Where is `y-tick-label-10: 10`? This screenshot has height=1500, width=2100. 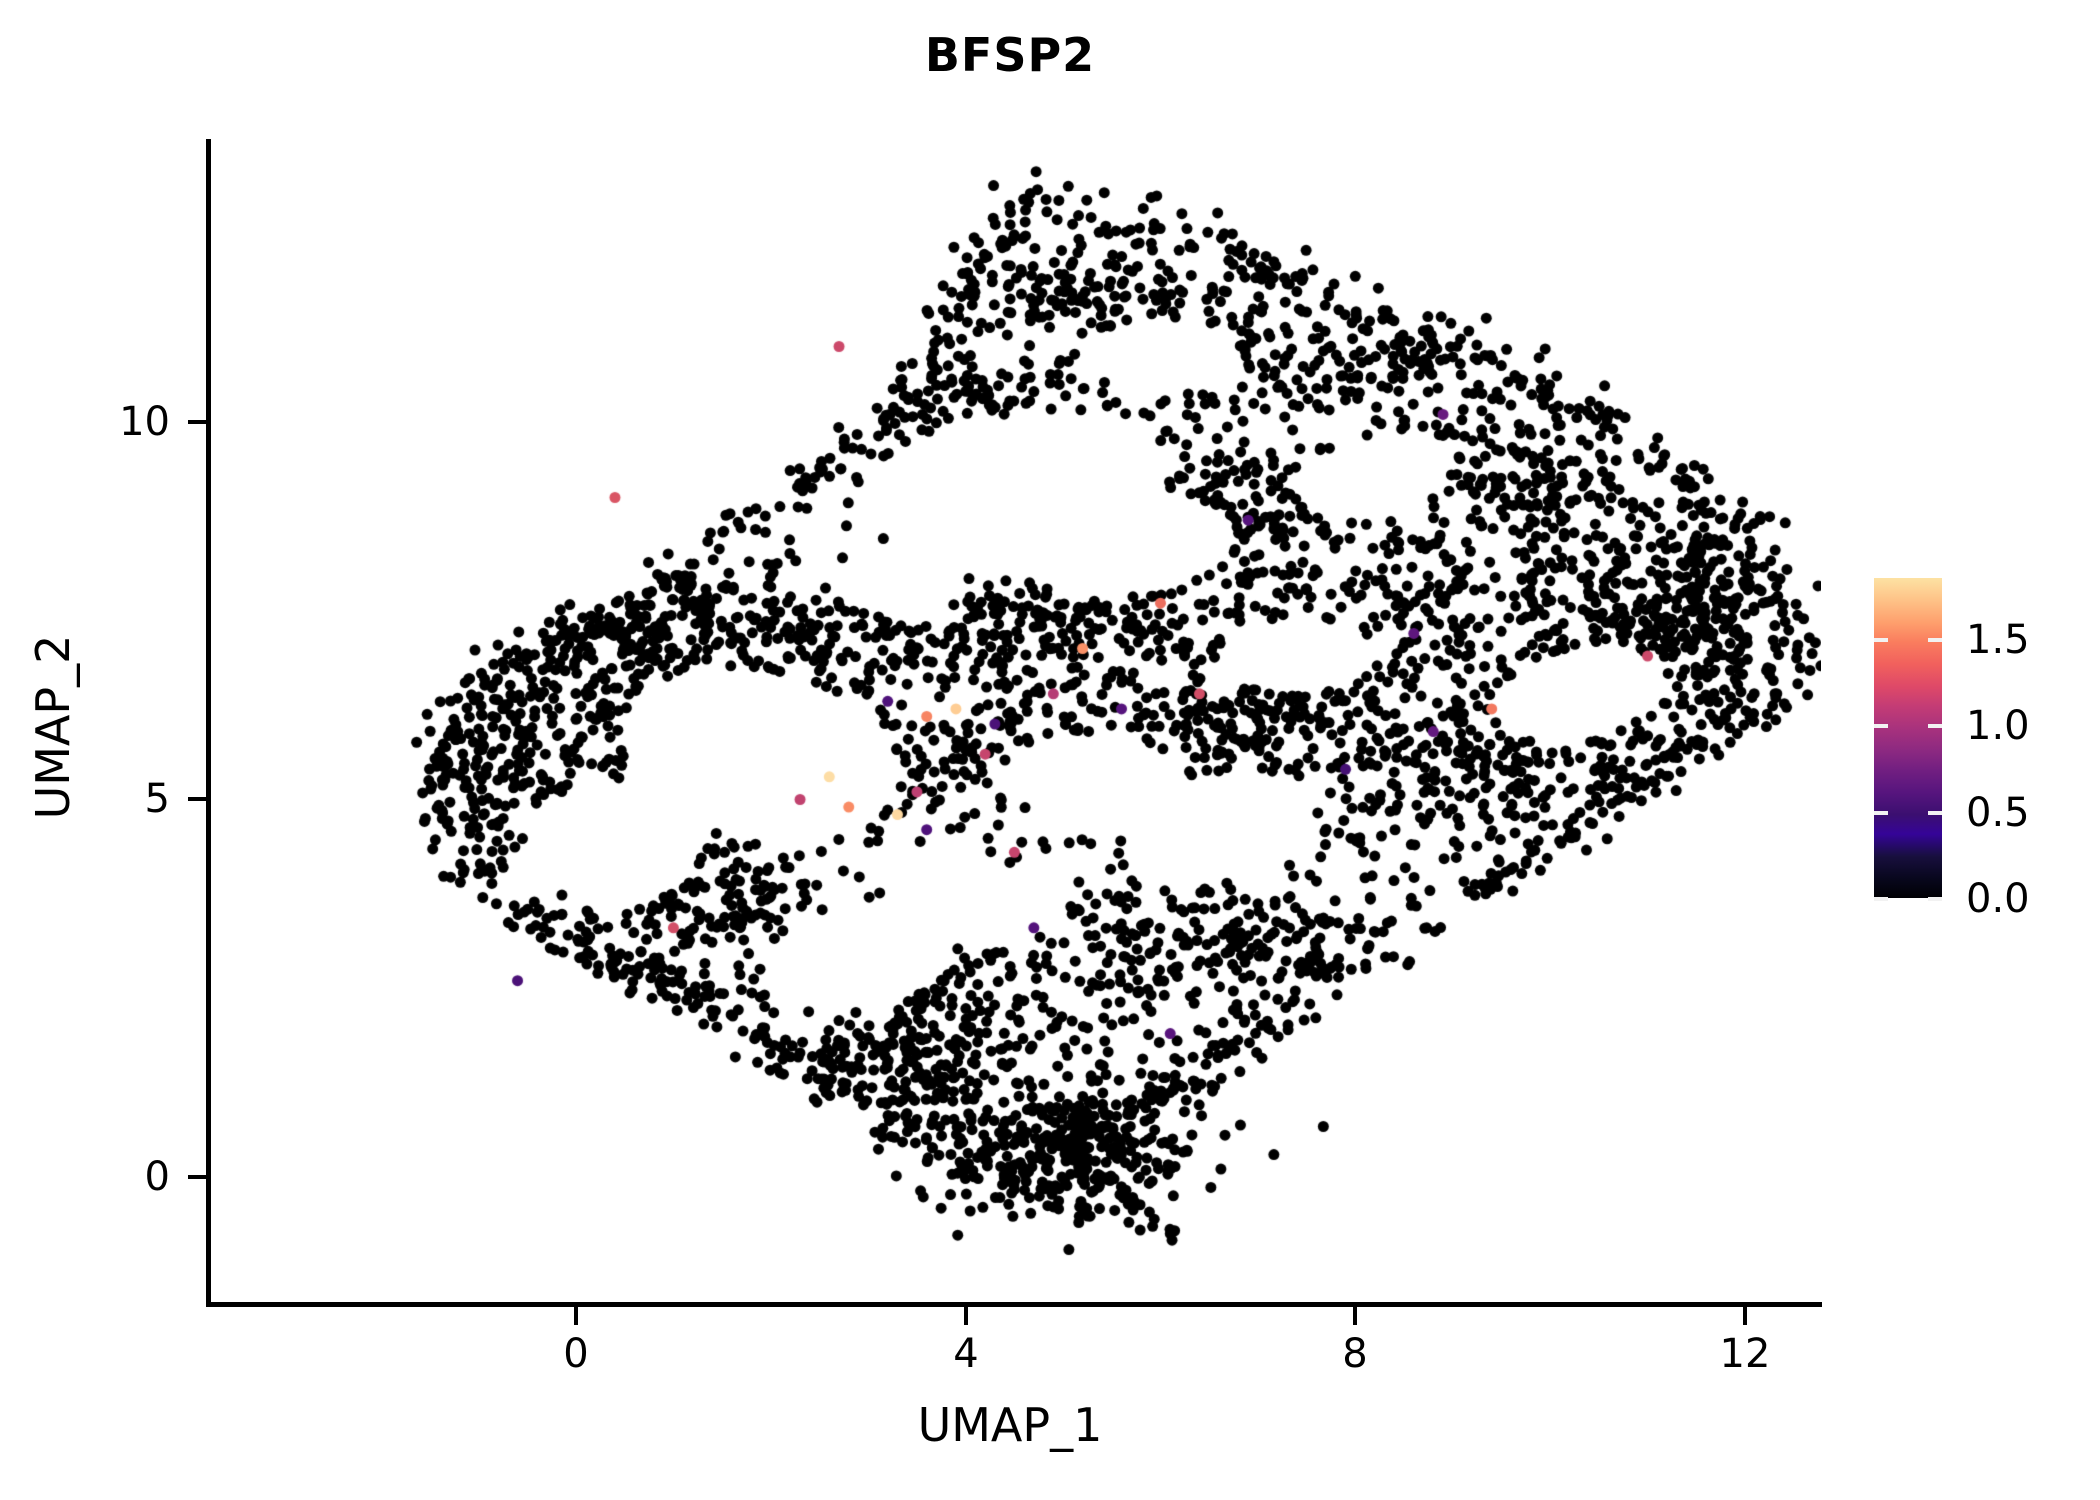 y-tick-label-10: 10 is located at coordinates (144, 422).